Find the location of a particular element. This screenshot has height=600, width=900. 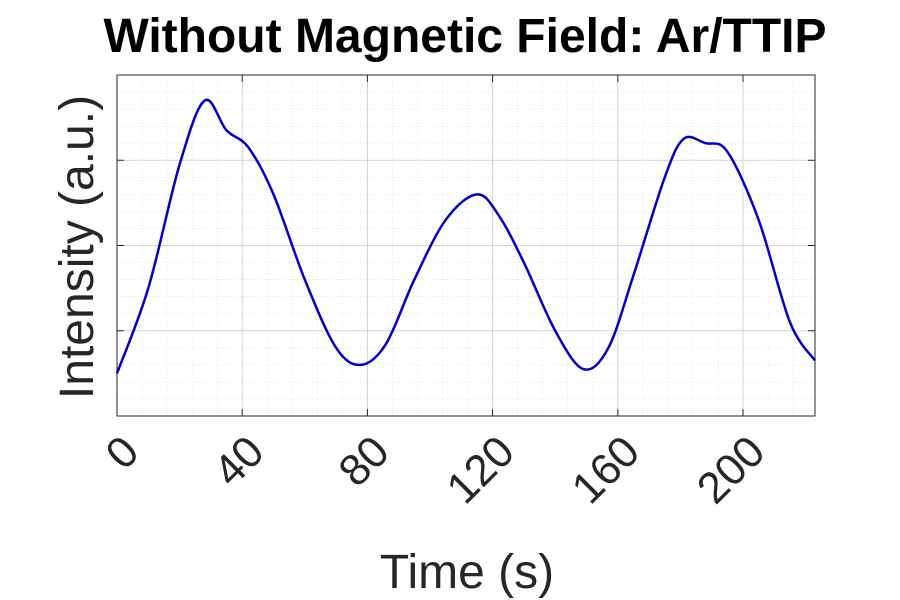

x-tick-label: 200 is located at coordinates (731, 470).